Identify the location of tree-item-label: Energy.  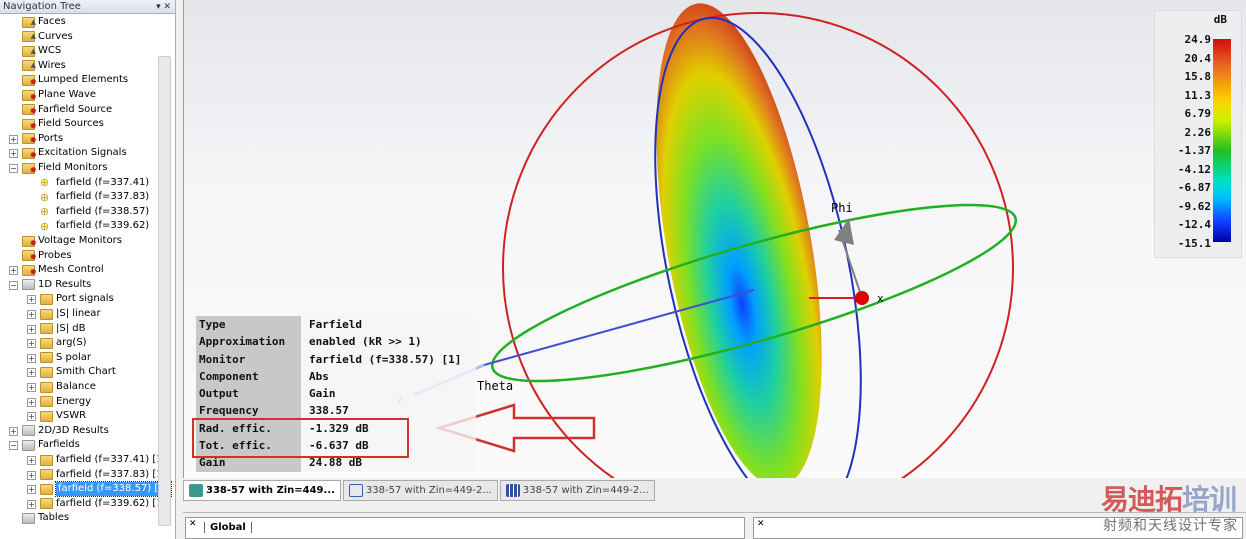
(74, 401).